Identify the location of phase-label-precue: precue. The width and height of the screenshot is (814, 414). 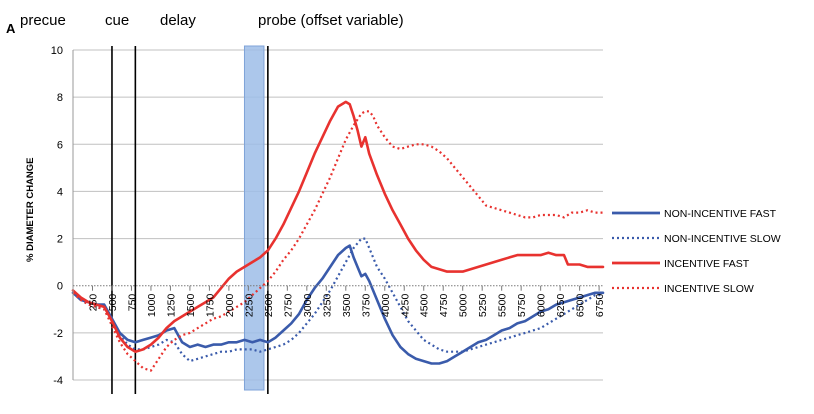
(43, 20).